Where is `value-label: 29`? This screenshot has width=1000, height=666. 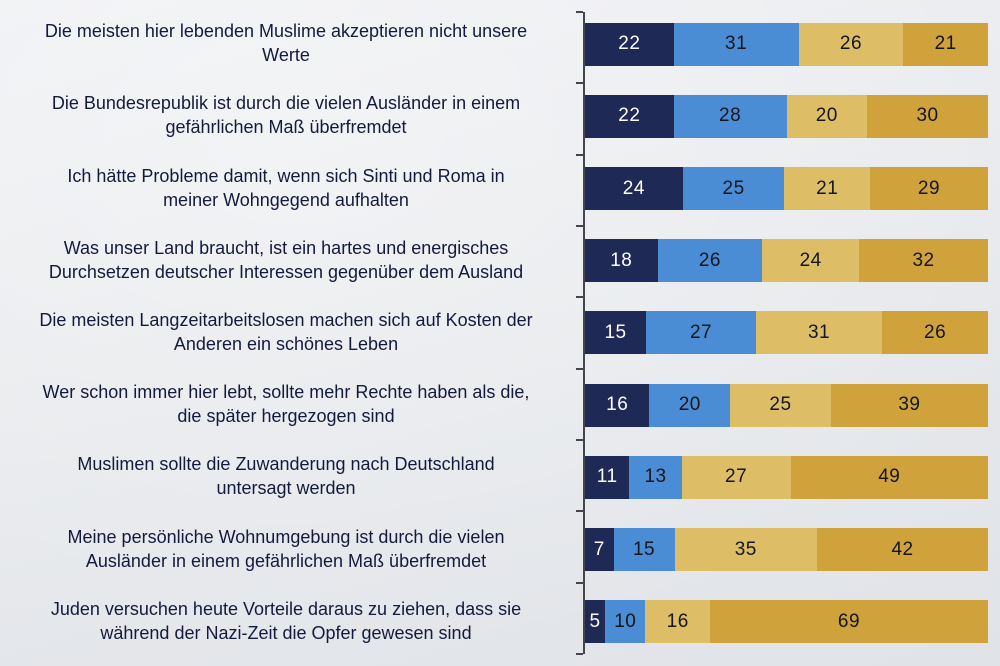
value-label: 29 is located at coordinates (929, 188).